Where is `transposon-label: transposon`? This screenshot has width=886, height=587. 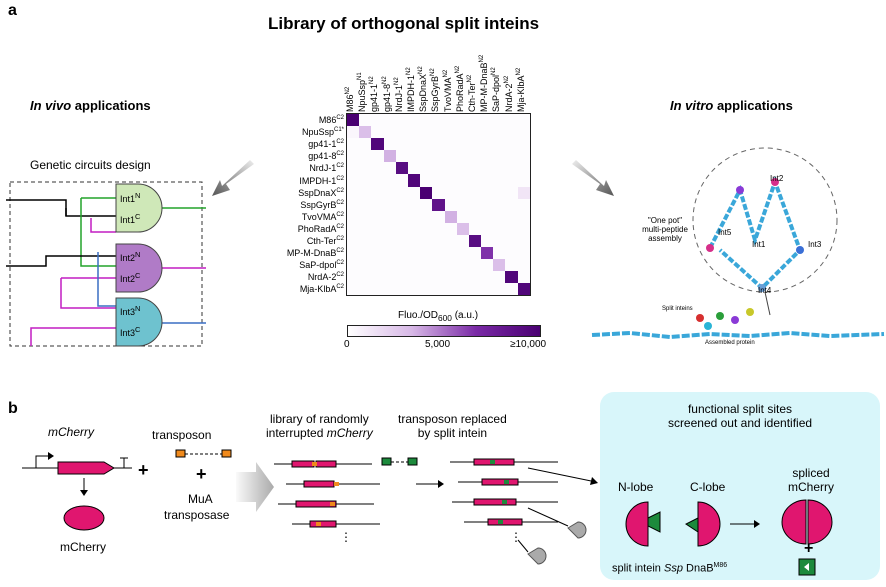 transposon-label: transposon is located at coordinates (182, 435).